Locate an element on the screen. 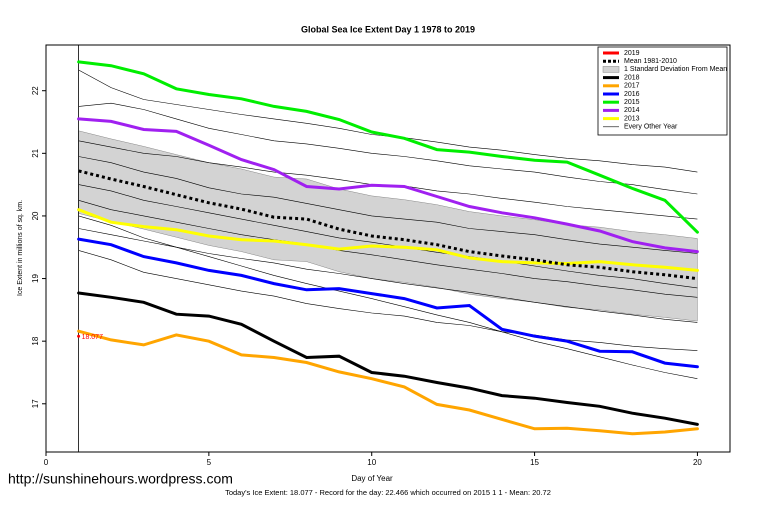 The image size is (760, 506). legend-label: 2017 is located at coordinates (632, 86).